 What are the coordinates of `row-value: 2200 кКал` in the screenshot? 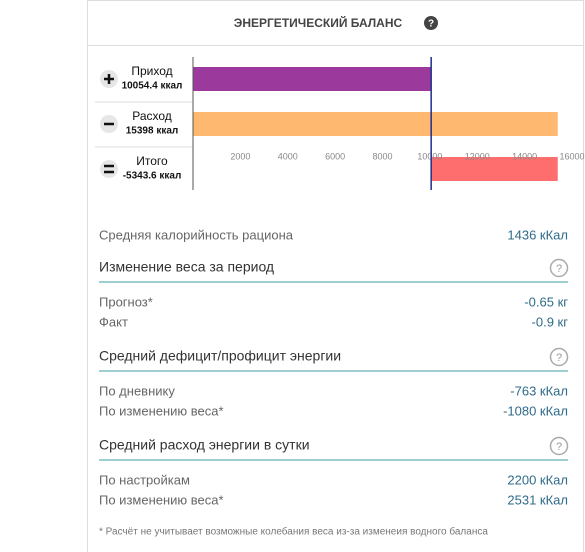 It's located at (537, 479).